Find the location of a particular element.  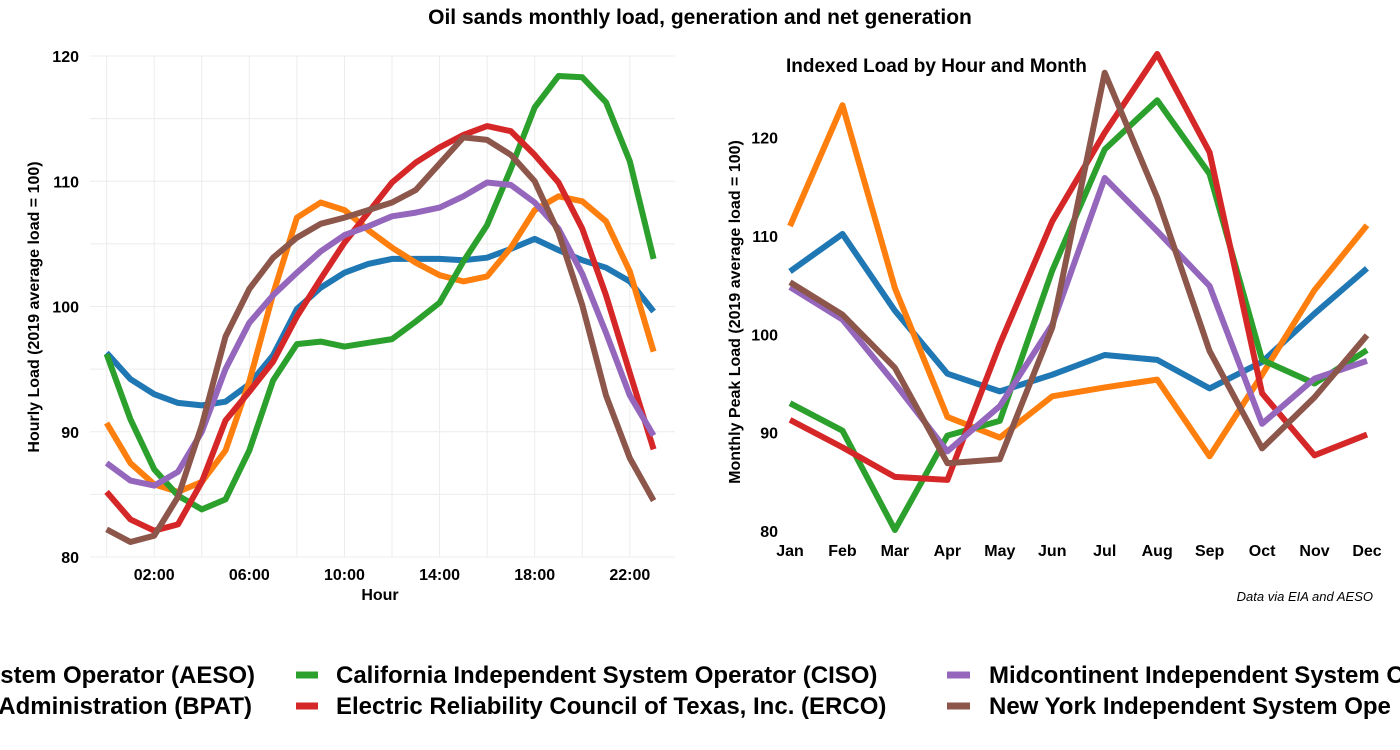

data-source-caption: Data via EIA and AESO is located at coordinates (1305, 596).